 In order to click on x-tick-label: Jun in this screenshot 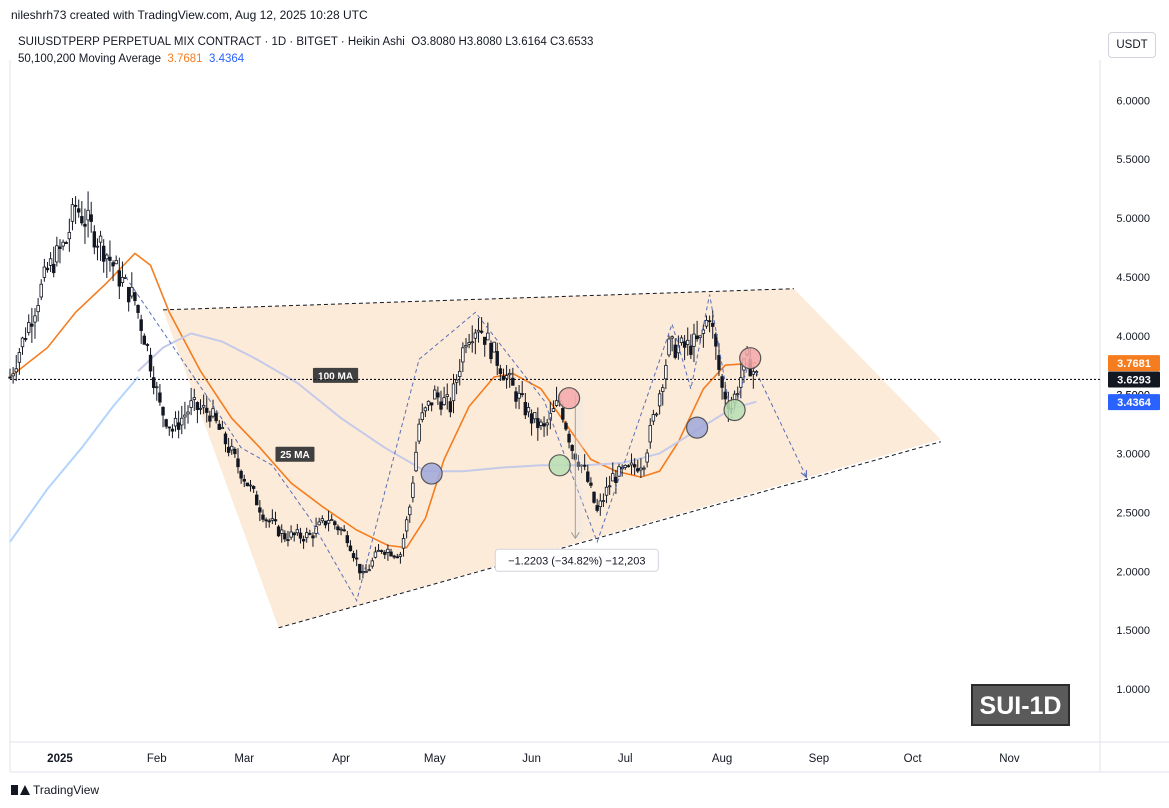, I will do `click(531, 759)`.